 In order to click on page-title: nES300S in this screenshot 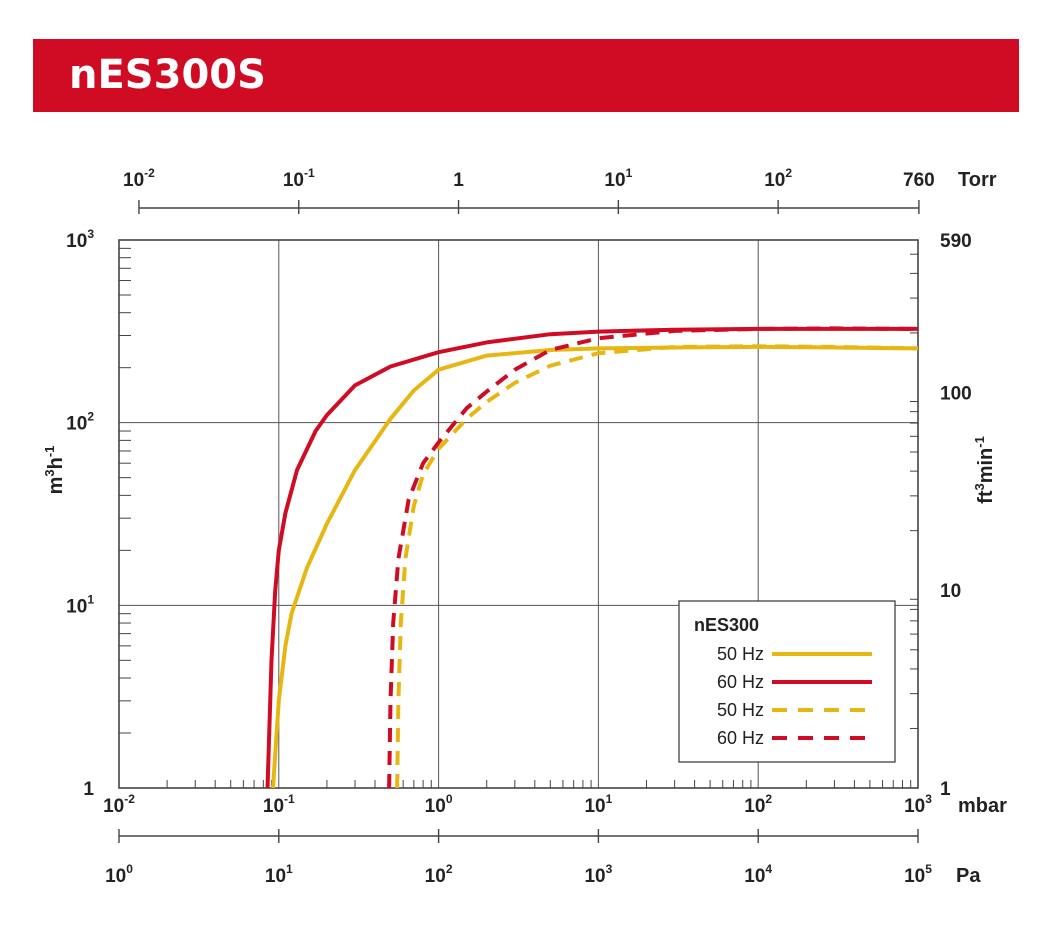, I will do `click(167, 75)`.